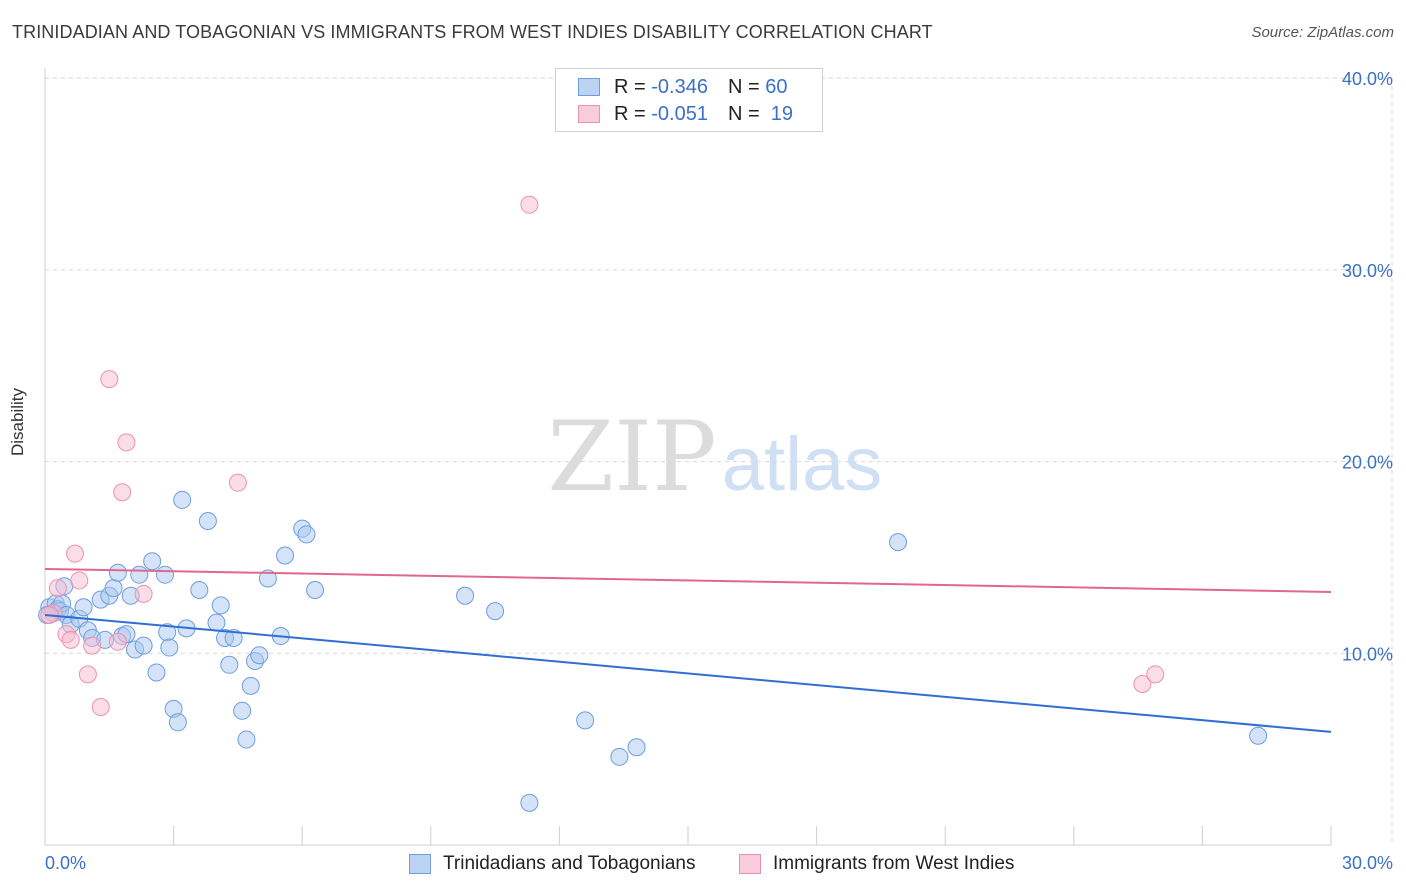  Describe the element at coordinates (1367, 79) in the screenshot. I see `y-tick-label: 40.0%` at that location.